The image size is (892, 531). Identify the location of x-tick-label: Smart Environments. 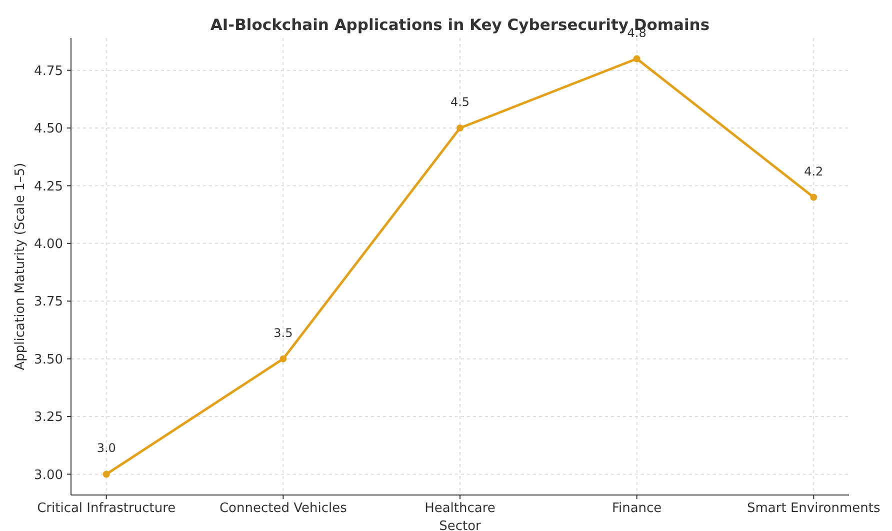
(813, 508).